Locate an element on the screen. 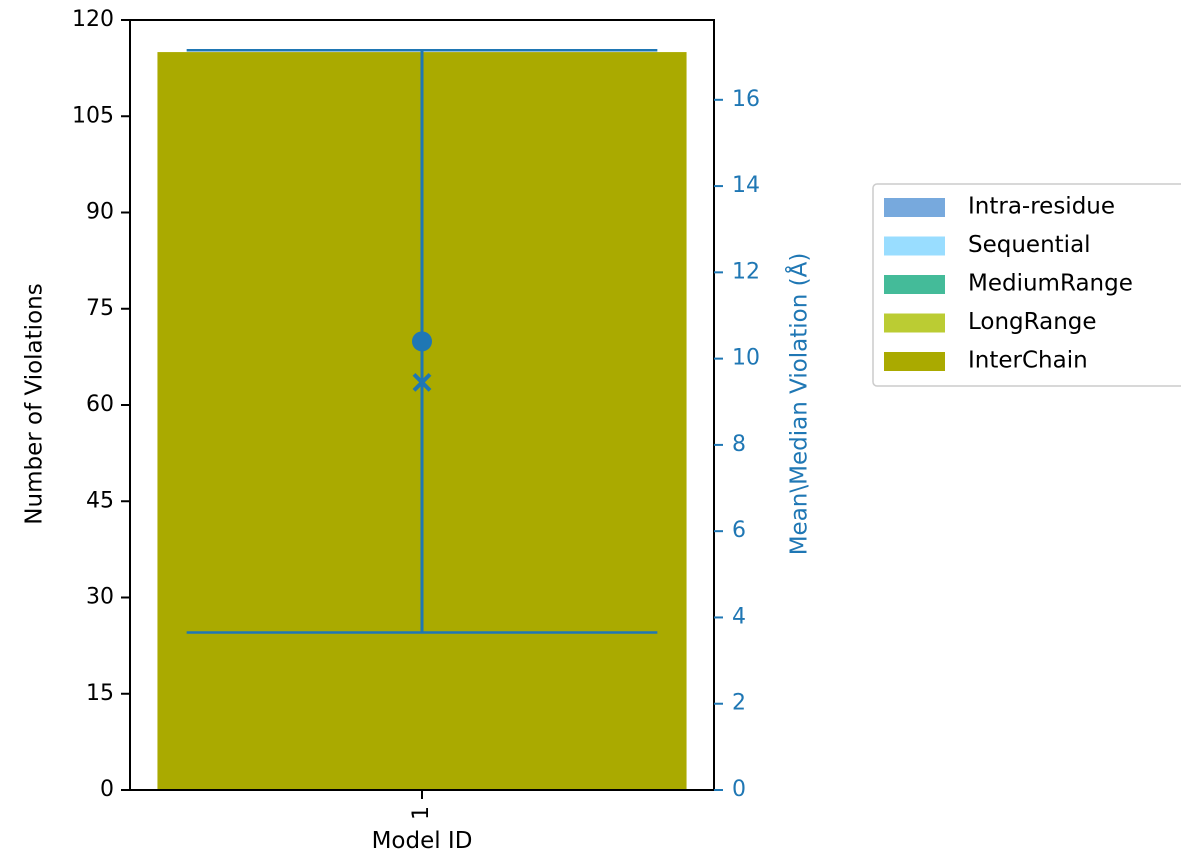 The height and width of the screenshot is (858, 1181). right-y-tick-label: 4 is located at coordinates (739, 616).